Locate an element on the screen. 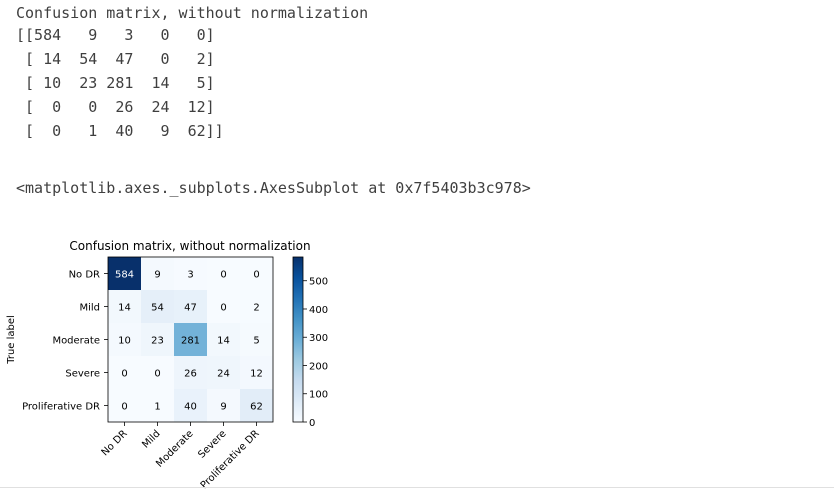 The image size is (834, 490). cell-value-label: 23 is located at coordinates (157, 341).